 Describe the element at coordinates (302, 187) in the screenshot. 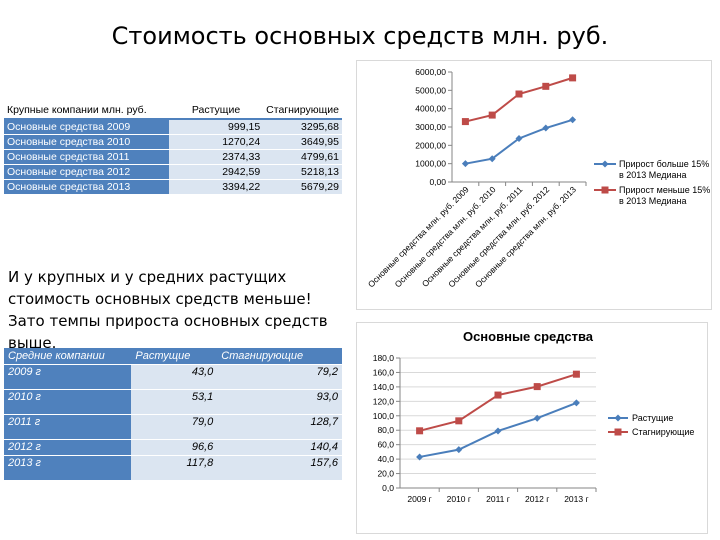

I see `stagnating-value: 5679,29` at that location.